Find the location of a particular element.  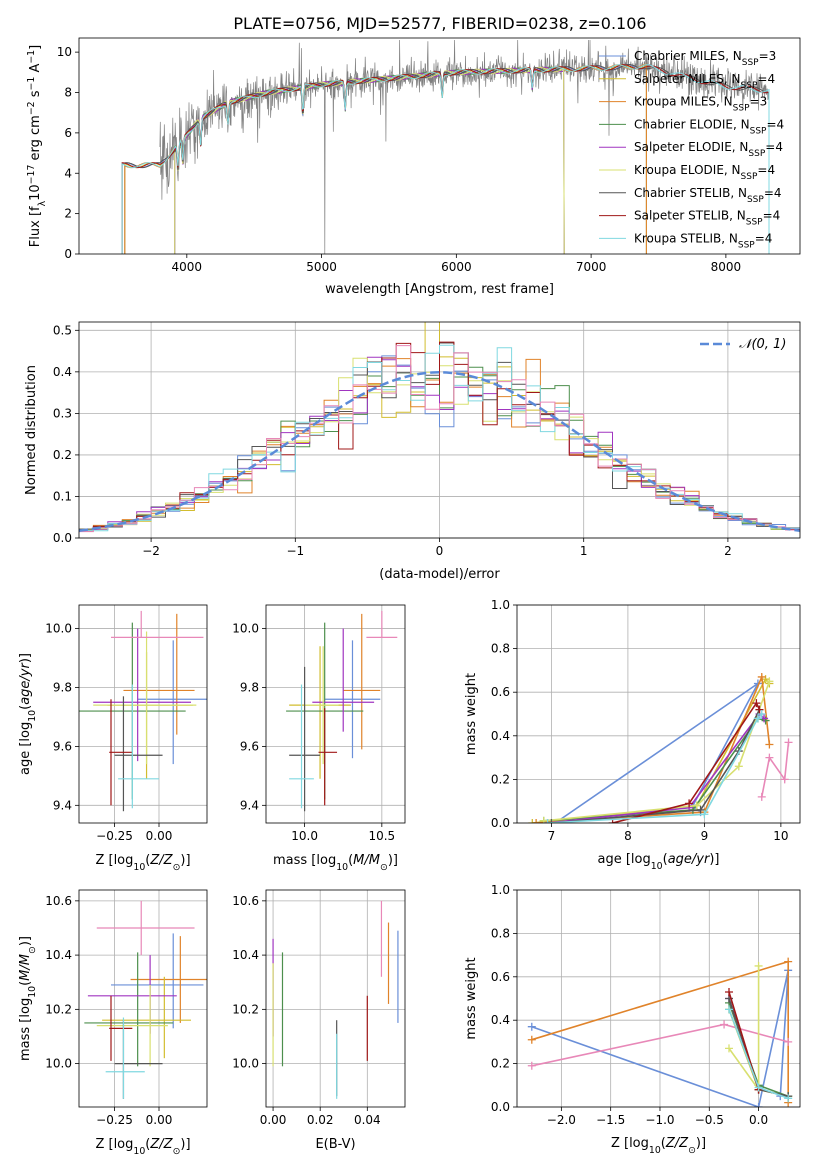

mass-vs-ebv-panel: 0.00 0.02 0.04 10.0 10.2 10.4 10.6 E(B-V) is located at coordinates (319, 1020).